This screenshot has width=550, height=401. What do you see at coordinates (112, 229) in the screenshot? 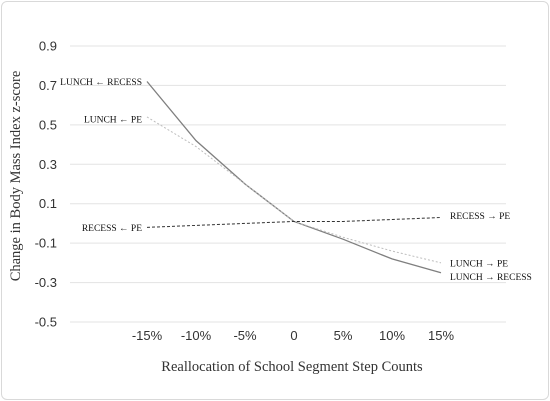
I see `series-annotation: RECESS ← PE` at bounding box center [112, 229].